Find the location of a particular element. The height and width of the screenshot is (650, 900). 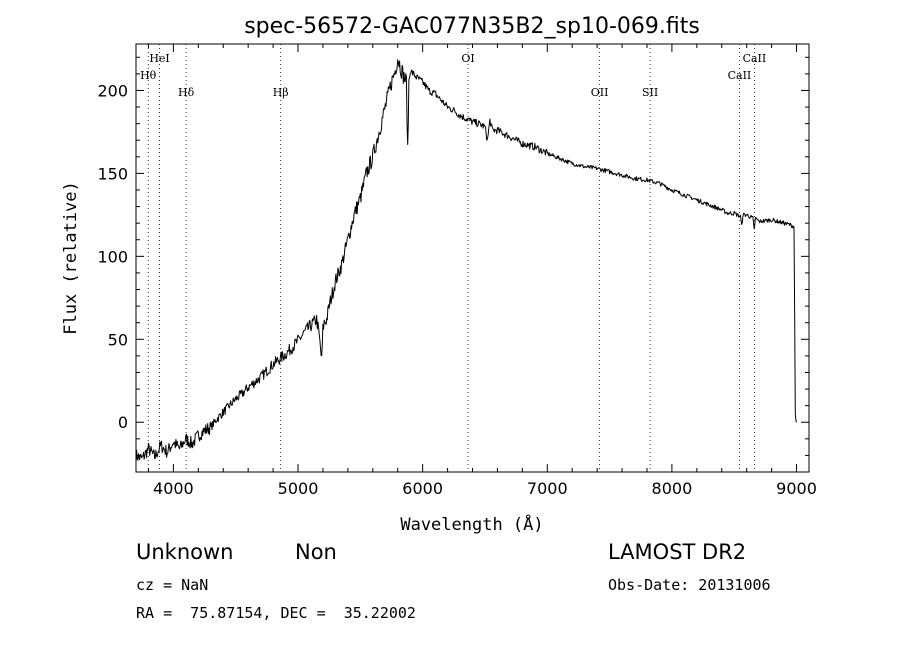

y-tick-label-0: 0 is located at coordinates (123, 422).